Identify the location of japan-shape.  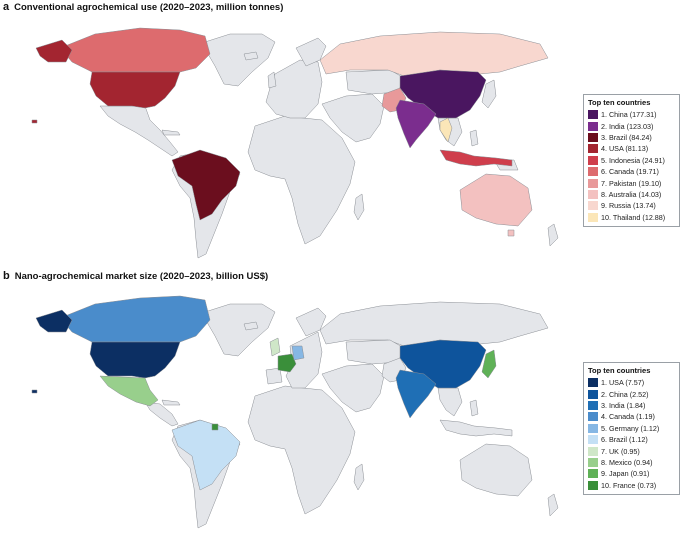
(489, 364).